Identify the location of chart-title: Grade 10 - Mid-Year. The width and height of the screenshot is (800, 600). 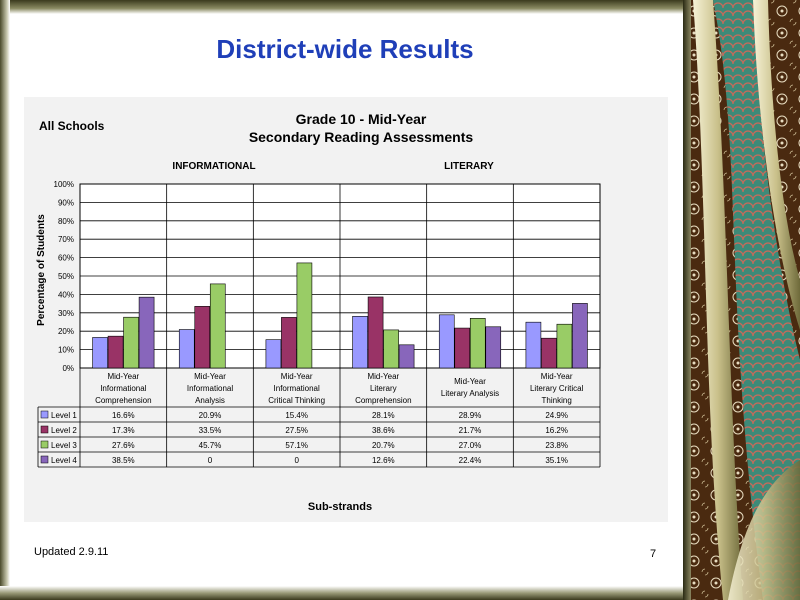
(361, 119).